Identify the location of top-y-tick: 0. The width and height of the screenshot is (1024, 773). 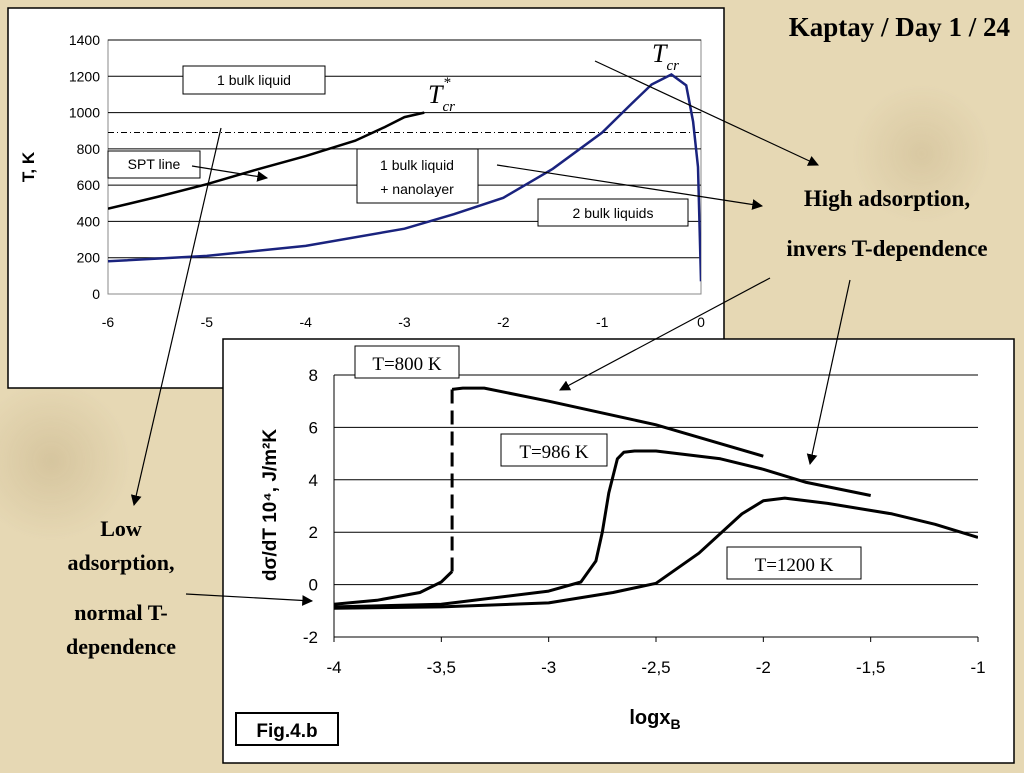
(96, 294).